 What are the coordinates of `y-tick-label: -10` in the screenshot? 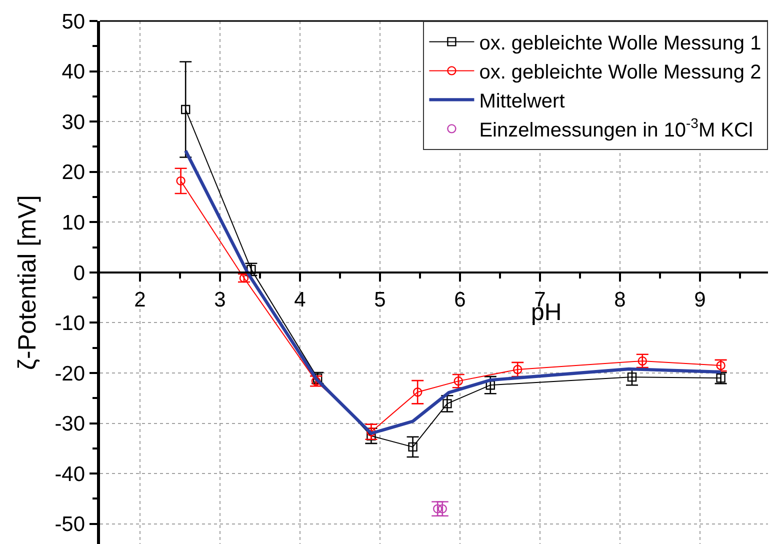 It's located at (70, 324).